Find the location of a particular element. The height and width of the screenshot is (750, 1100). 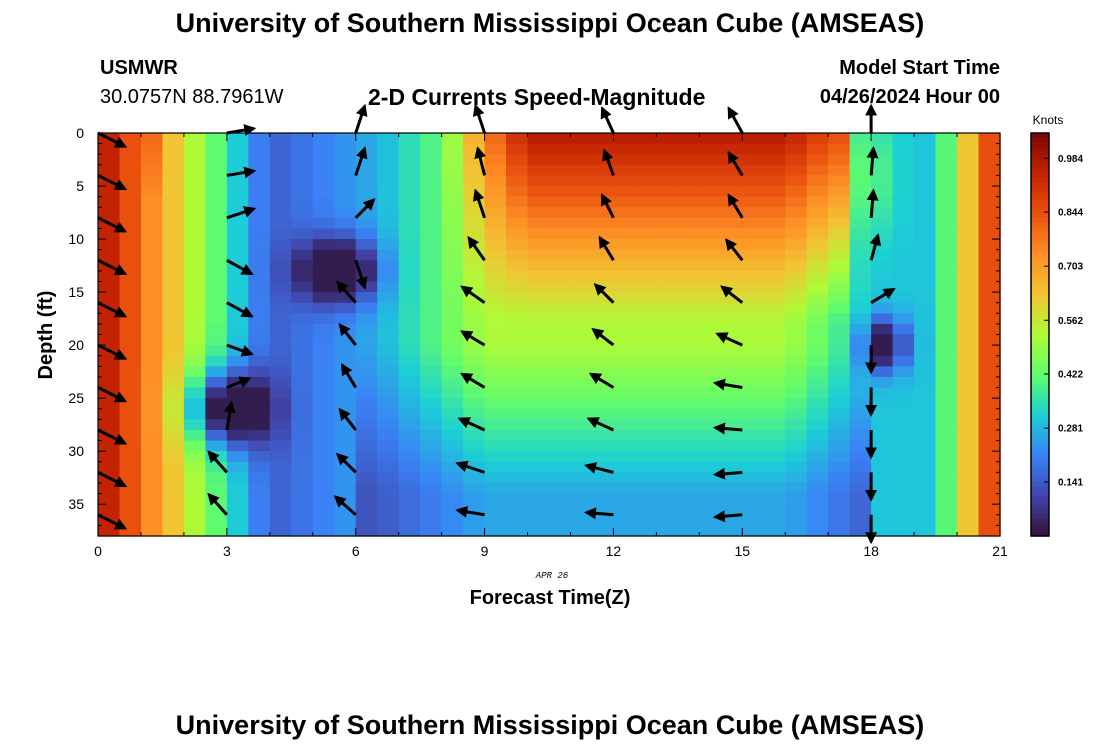

x-tick-label: 3 is located at coordinates (227, 551).